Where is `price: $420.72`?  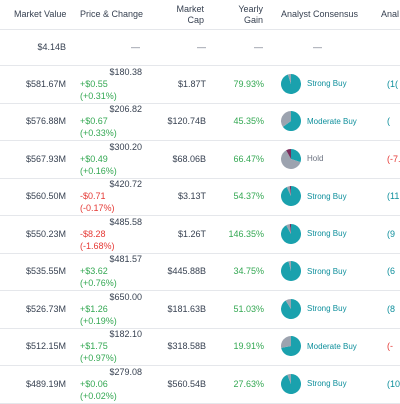 price: $420.72 is located at coordinates (125, 184).